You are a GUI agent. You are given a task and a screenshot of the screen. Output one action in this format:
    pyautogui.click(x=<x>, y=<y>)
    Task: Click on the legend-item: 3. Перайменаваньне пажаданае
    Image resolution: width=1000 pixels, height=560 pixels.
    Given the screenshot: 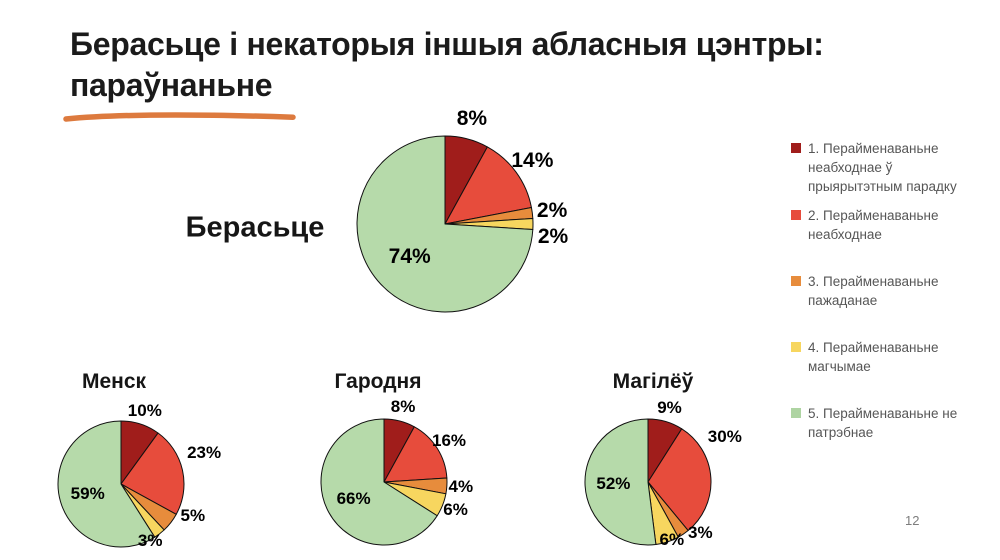 What is the action you would take?
    pyautogui.click(x=887, y=291)
    